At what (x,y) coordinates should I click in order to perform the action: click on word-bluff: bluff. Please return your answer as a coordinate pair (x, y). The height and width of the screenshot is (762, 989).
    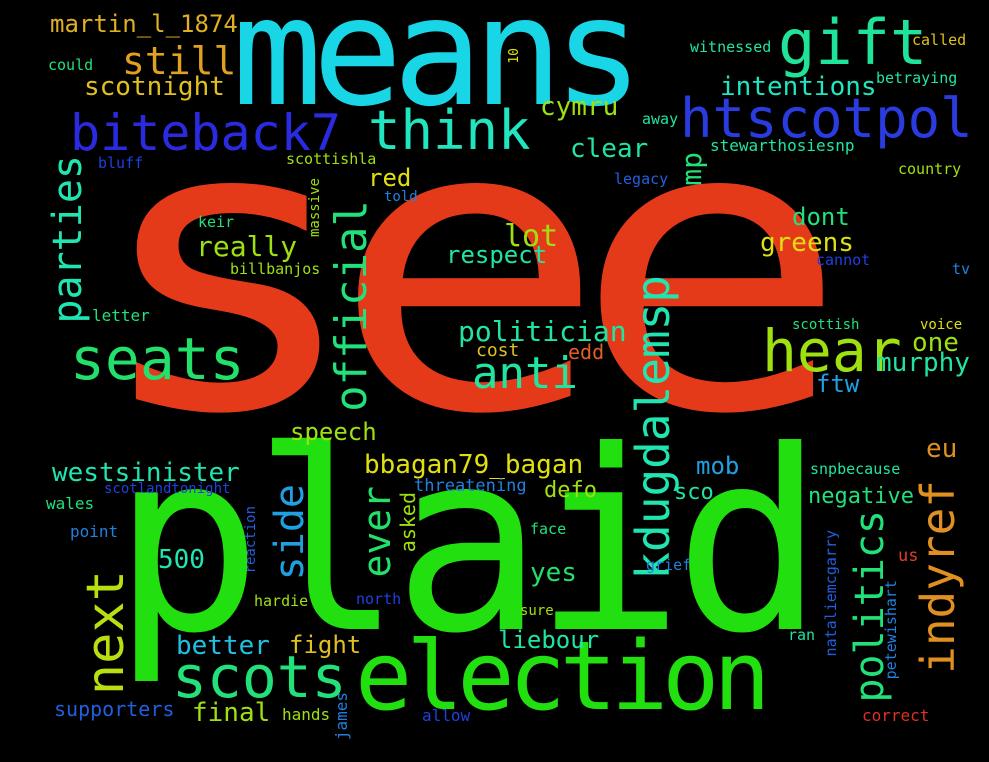
    Looking at the image, I should click on (121, 163).